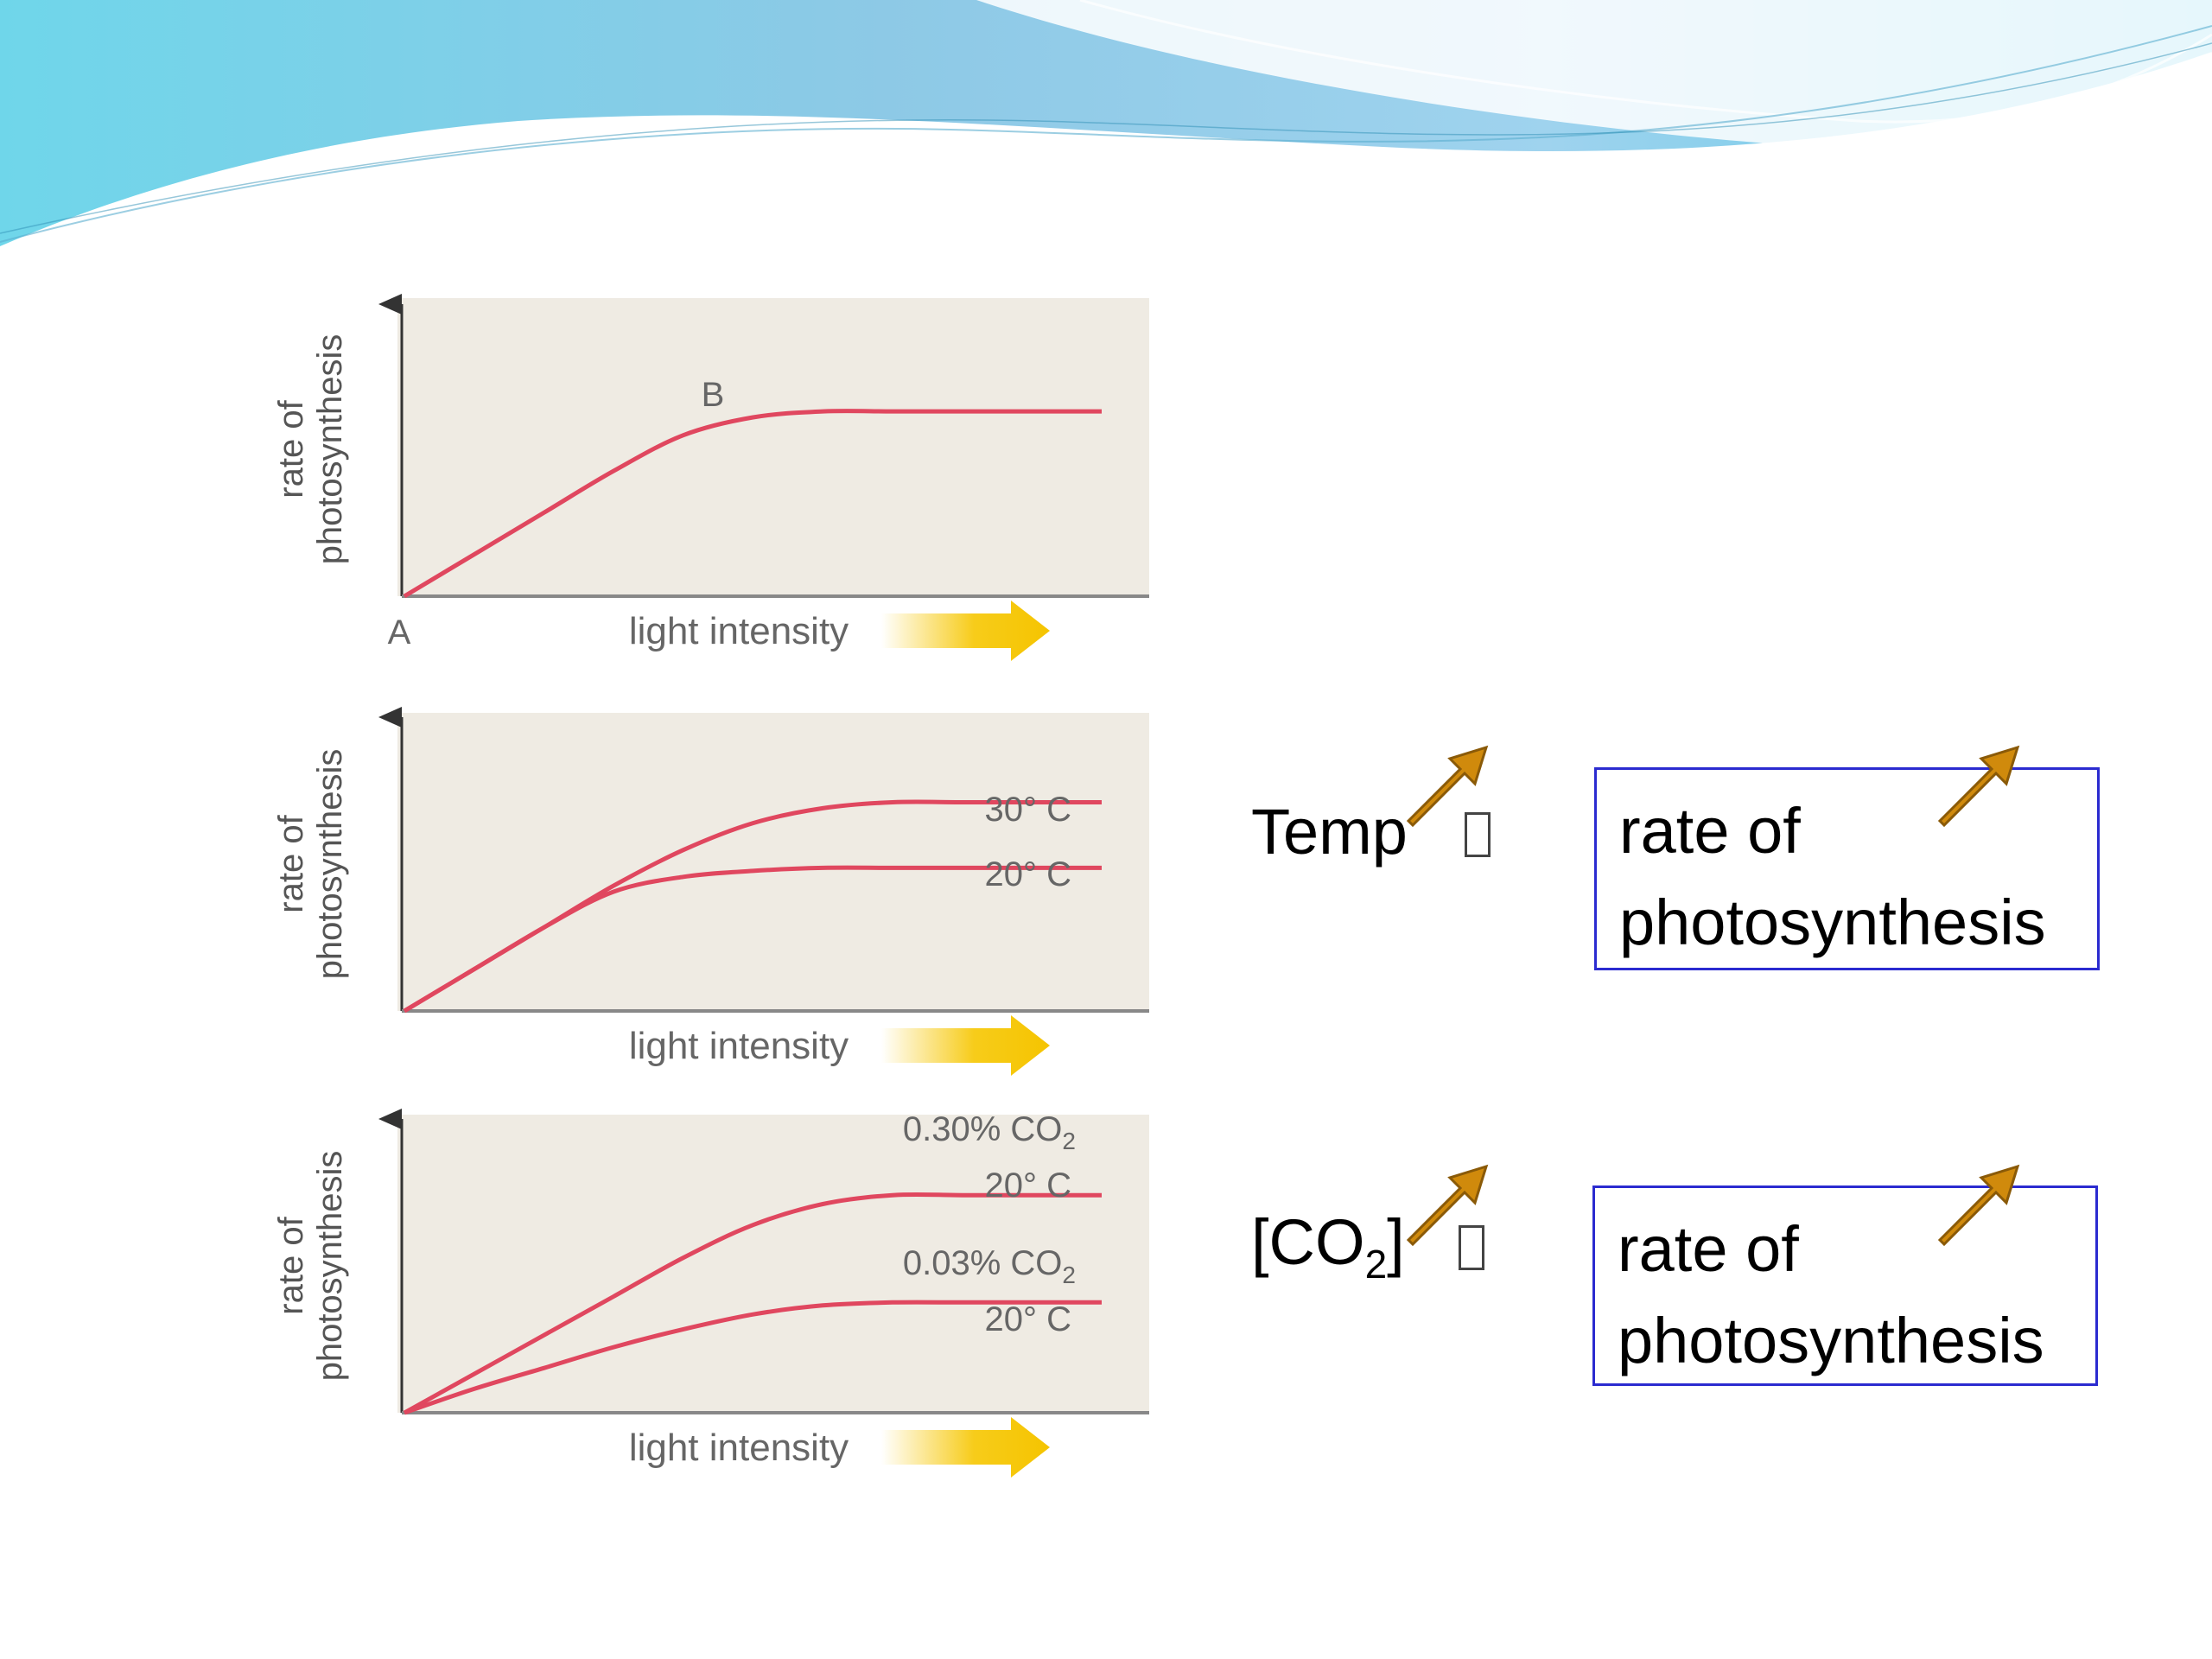 The height and width of the screenshot is (1659, 2212). I want to click on chart-2-series-30c-label: 30° C, so click(1028, 810).